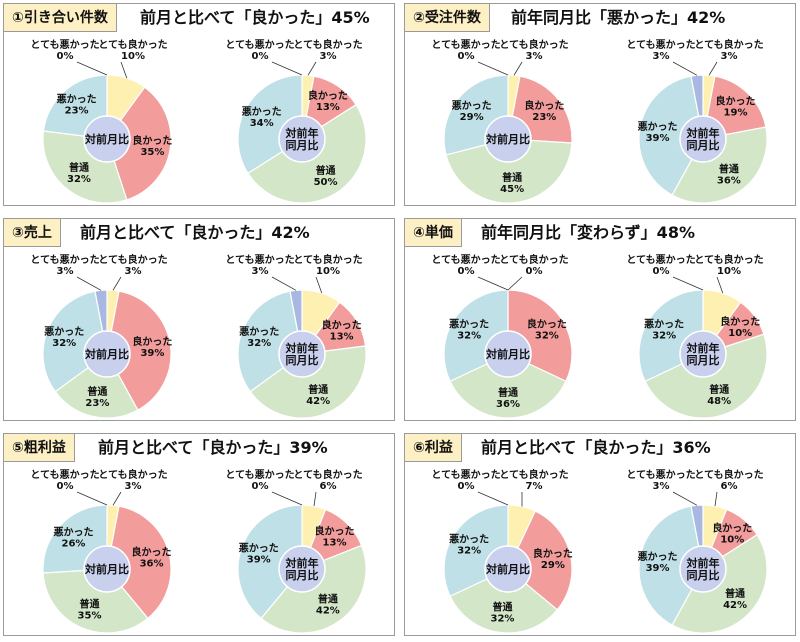  Describe the element at coordinates (508, 398) in the screenshot. I see `label-normal: 普通 36%` at that location.